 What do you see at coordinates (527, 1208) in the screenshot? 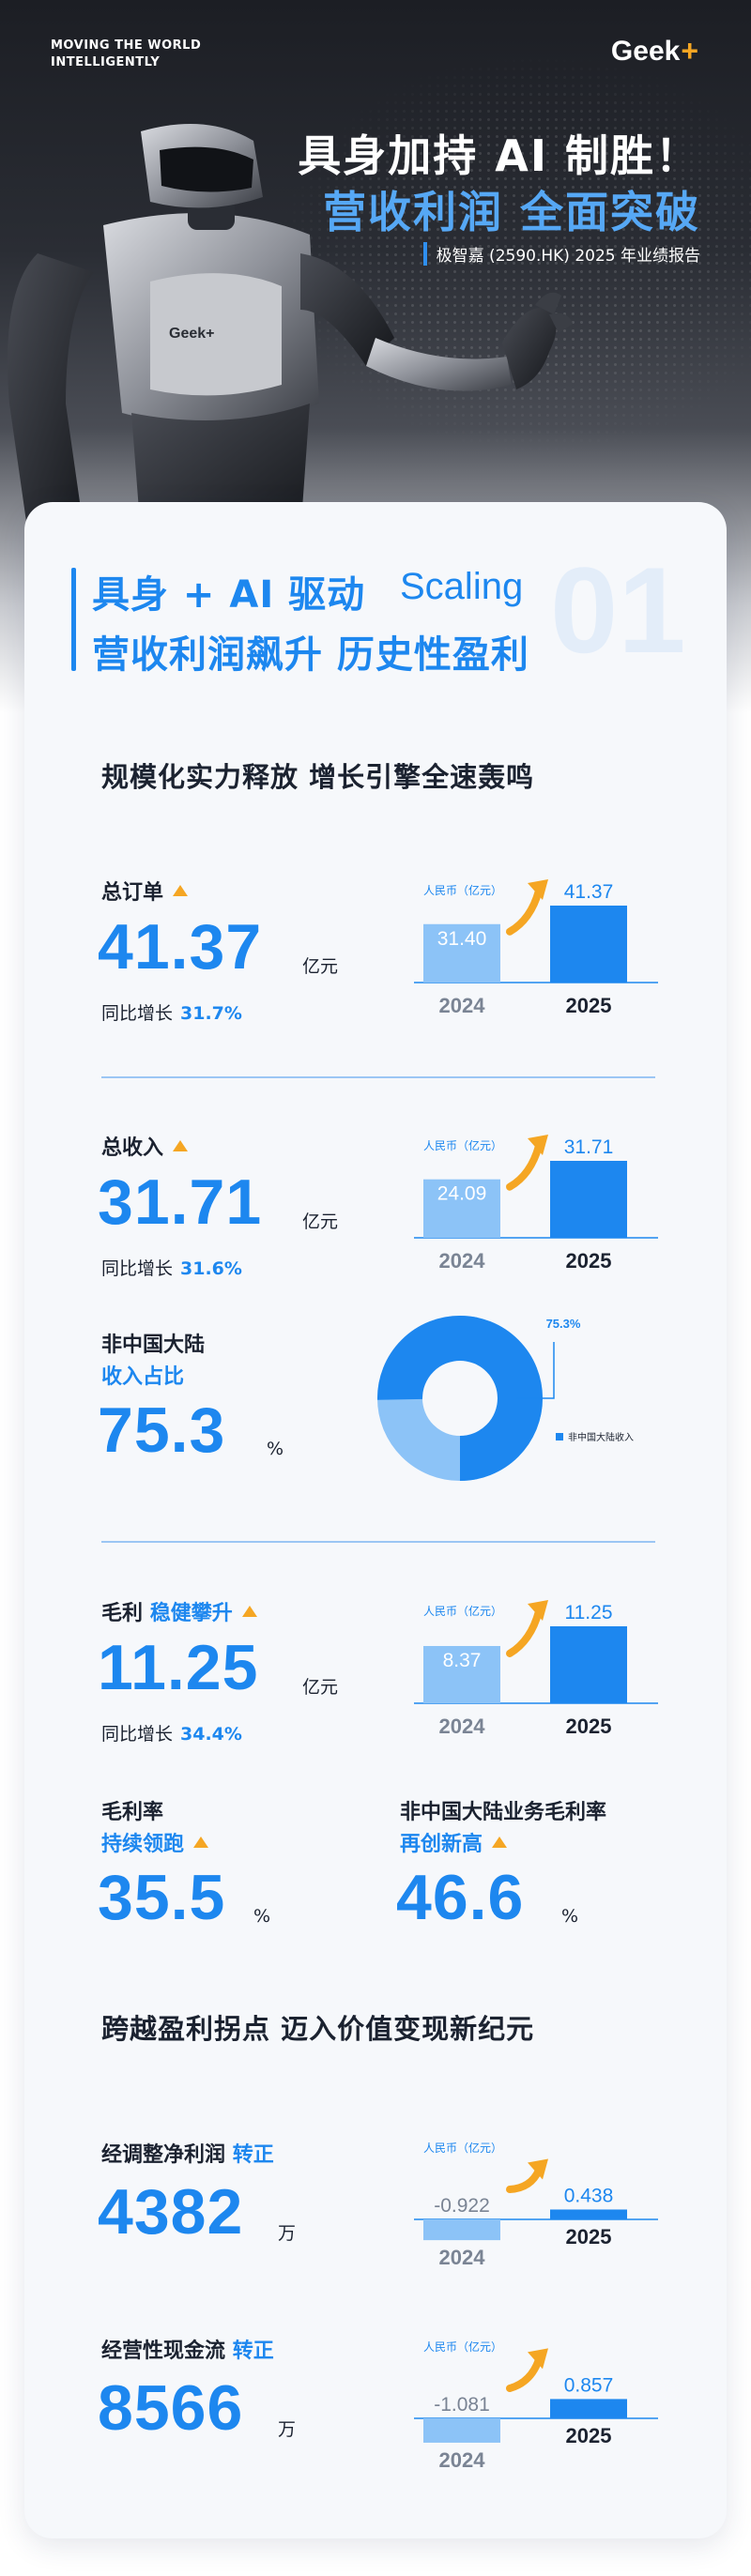
I see `revenue-bar-chart: 人民币（亿元） 24.09 31.71 2024 2025` at bounding box center [527, 1208].